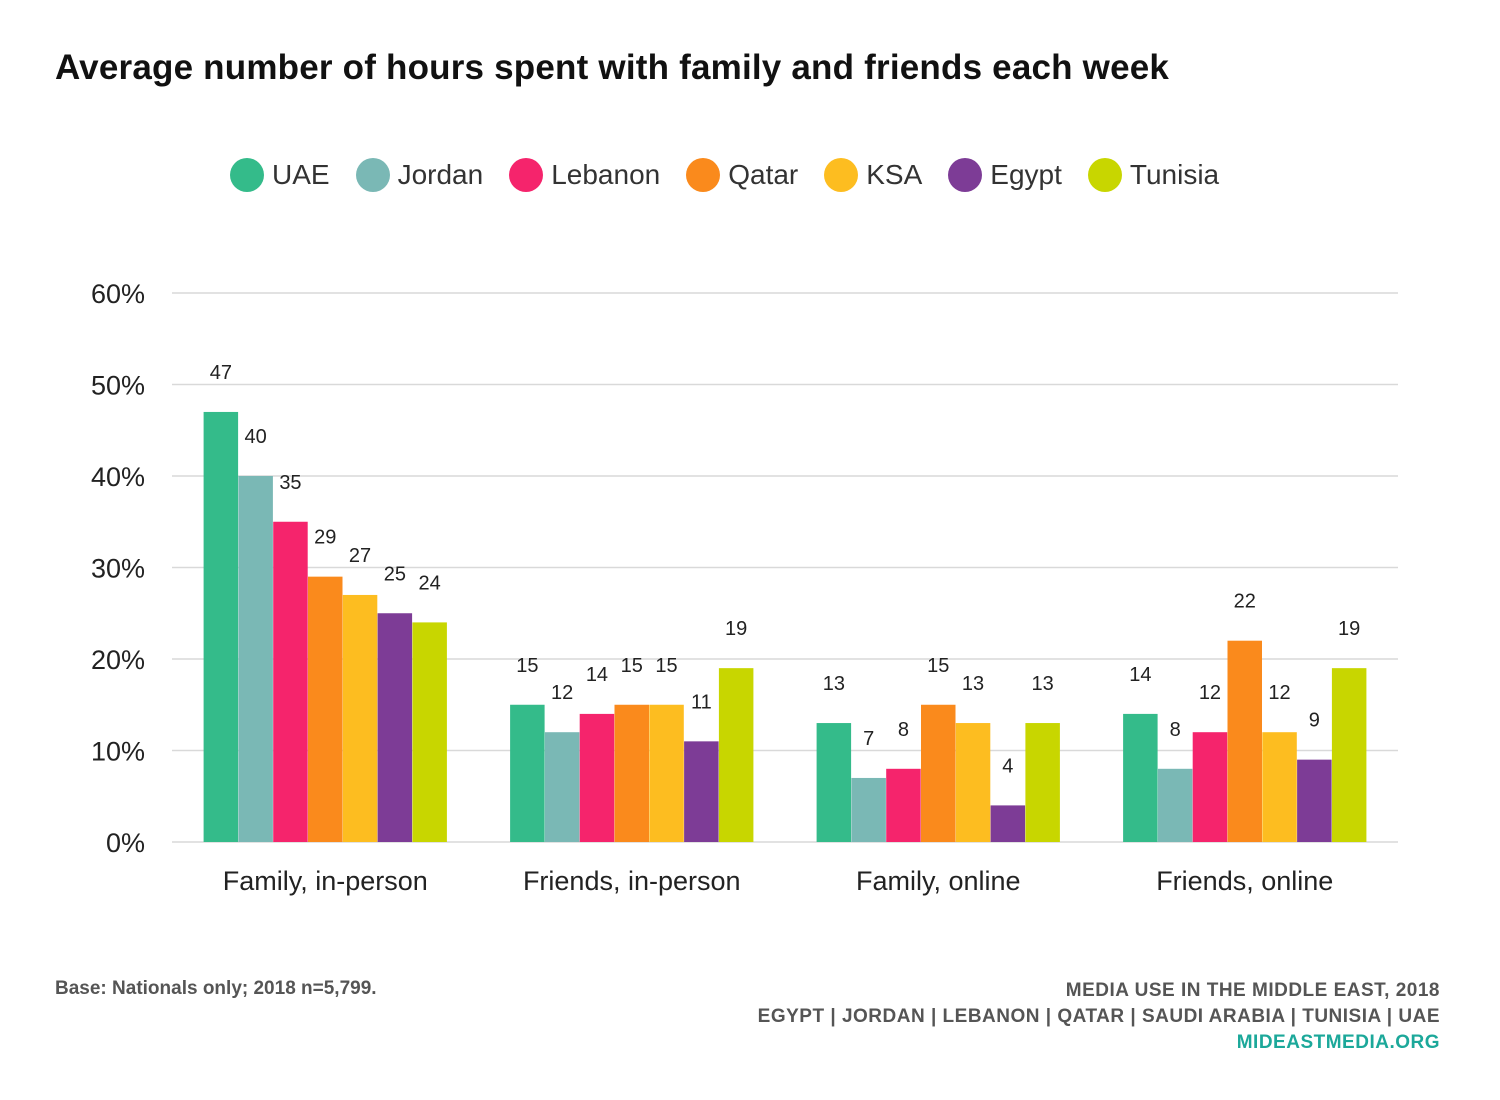 This screenshot has height=1100, width=1500. What do you see at coordinates (325, 538) in the screenshot?
I see `data-label-qatar-family-in-person: 29` at bounding box center [325, 538].